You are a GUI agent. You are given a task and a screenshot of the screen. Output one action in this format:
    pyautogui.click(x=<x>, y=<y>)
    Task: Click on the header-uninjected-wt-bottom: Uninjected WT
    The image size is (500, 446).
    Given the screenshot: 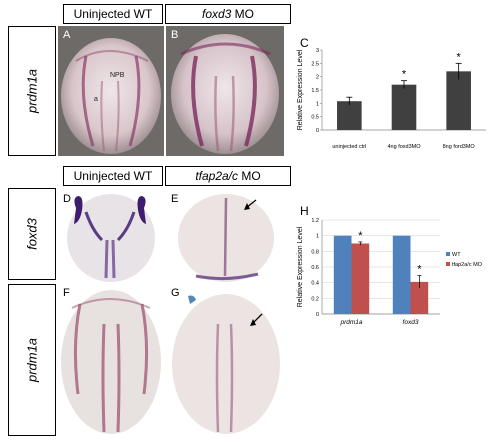 What is the action you would take?
    pyautogui.click(x=113, y=176)
    